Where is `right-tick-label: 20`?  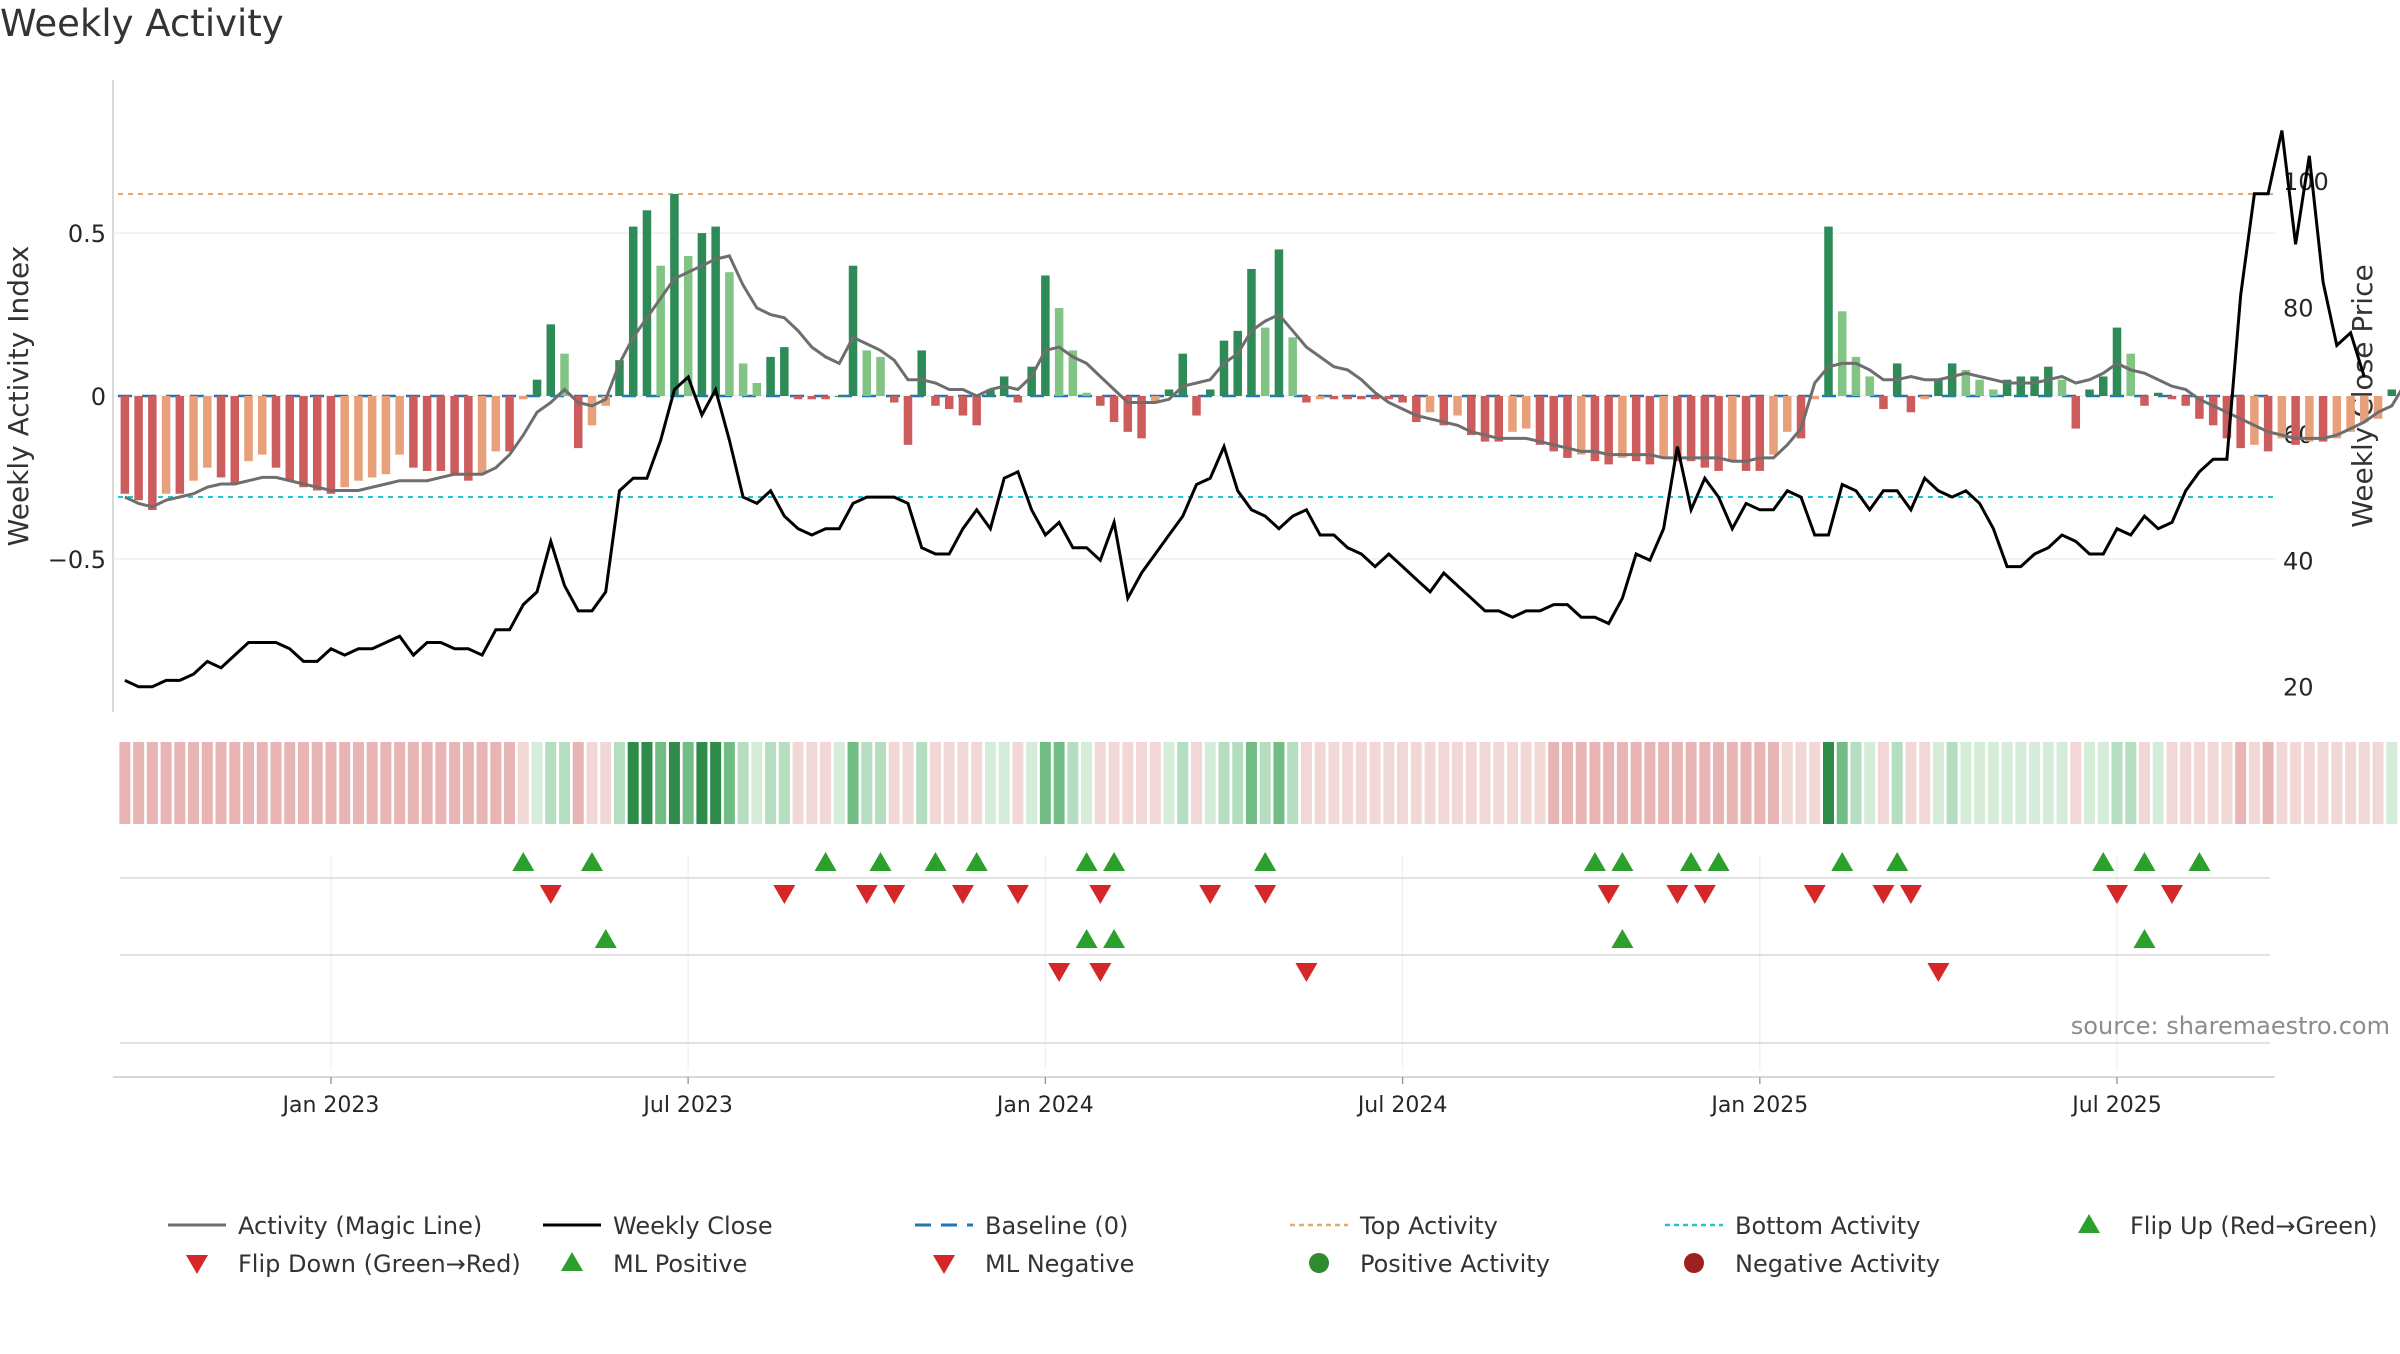
right-tick-label: 20 is located at coordinates (2298, 688).